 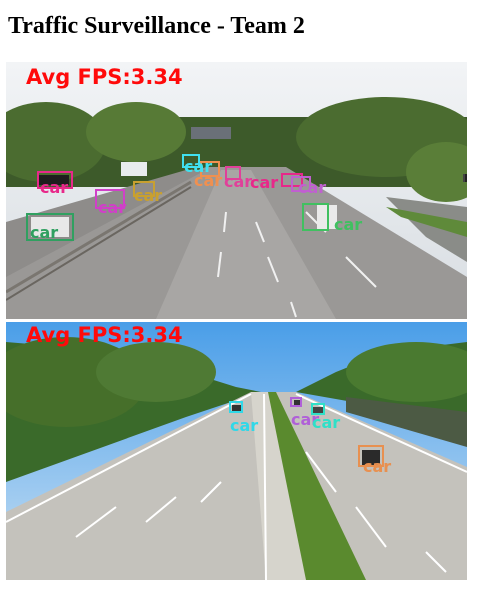 What do you see at coordinates (156, 26) in the screenshot?
I see `page-title: Traffic Surveillance - Team 2` at bounding box center [156, 26].